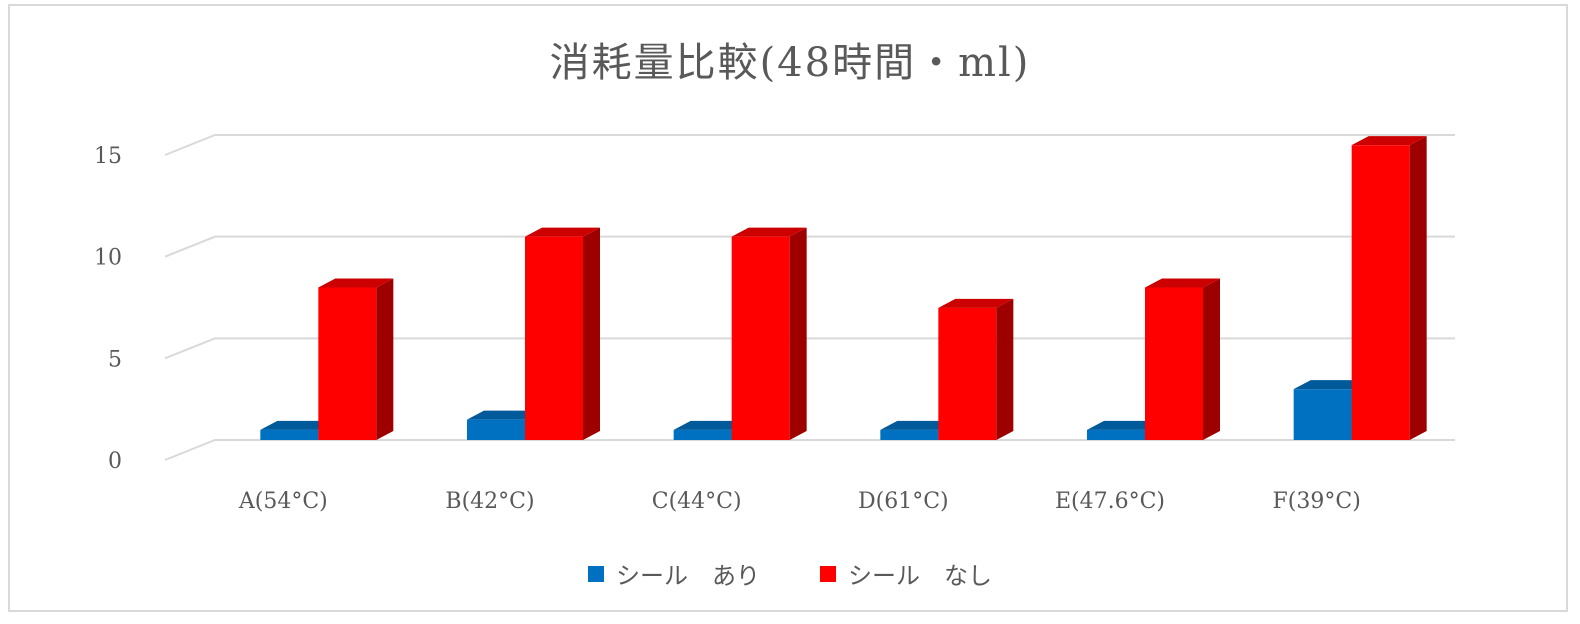 The width and height of the screenshot is (1580, 624). What do you see at coordinates (115, 359) in the screenshot?
I see `y-tick-label: 5` at bounding box center [115, 359].